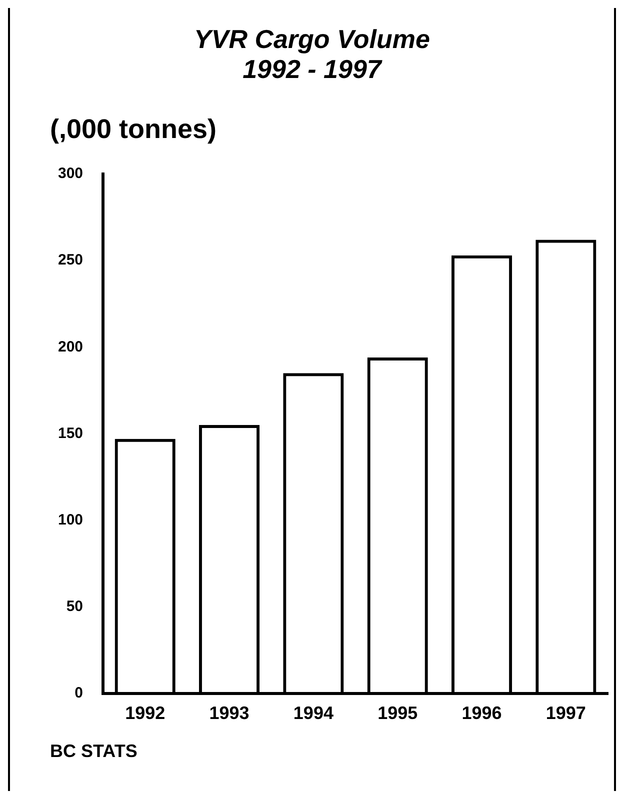  What do you see at coordinates (482, 713) in the screenshot?
I see `x-tick-label: 1996` at bounding box center [482, 713].